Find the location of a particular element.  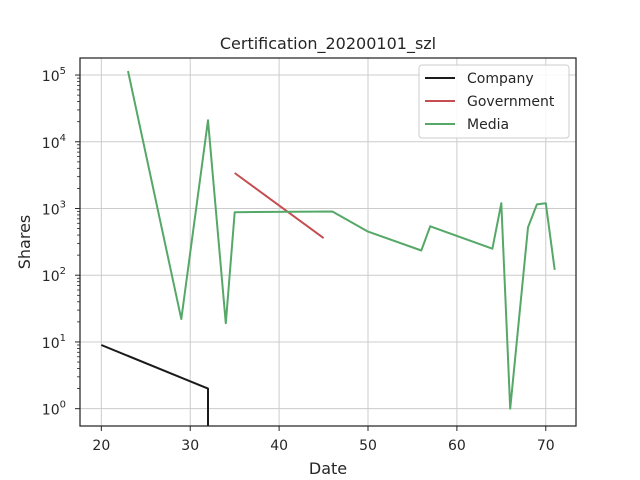

legend: Company Government Media is located at coordinates (494, 101).